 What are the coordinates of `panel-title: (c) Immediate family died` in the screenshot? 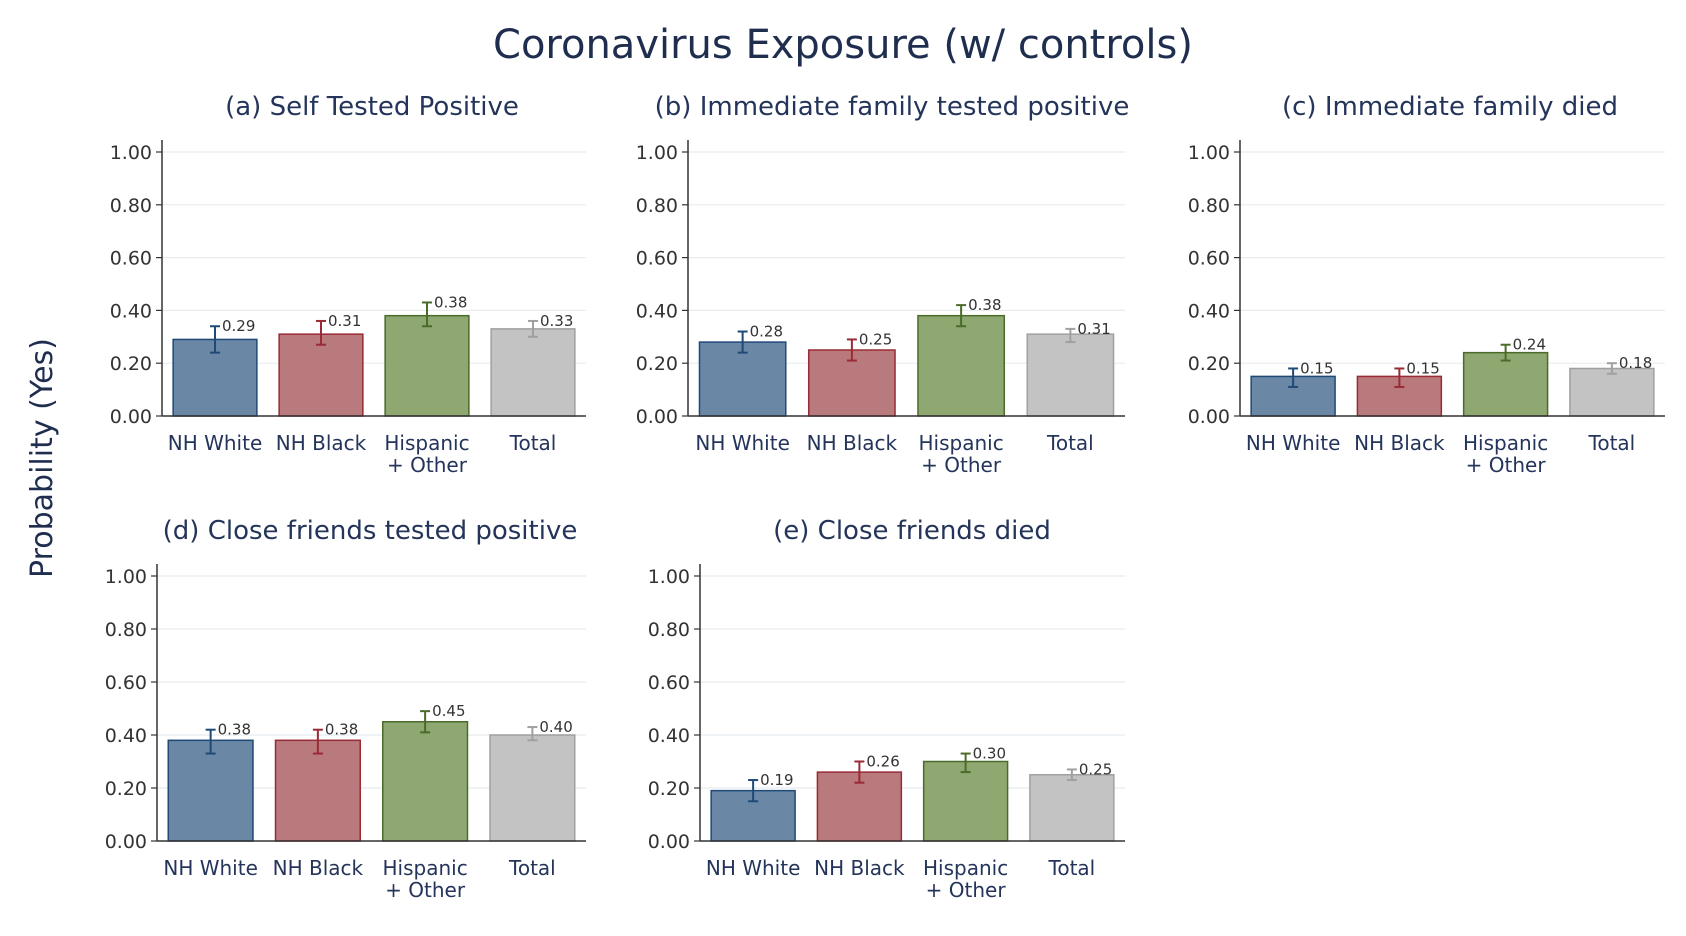 It's located at (1450, 107).